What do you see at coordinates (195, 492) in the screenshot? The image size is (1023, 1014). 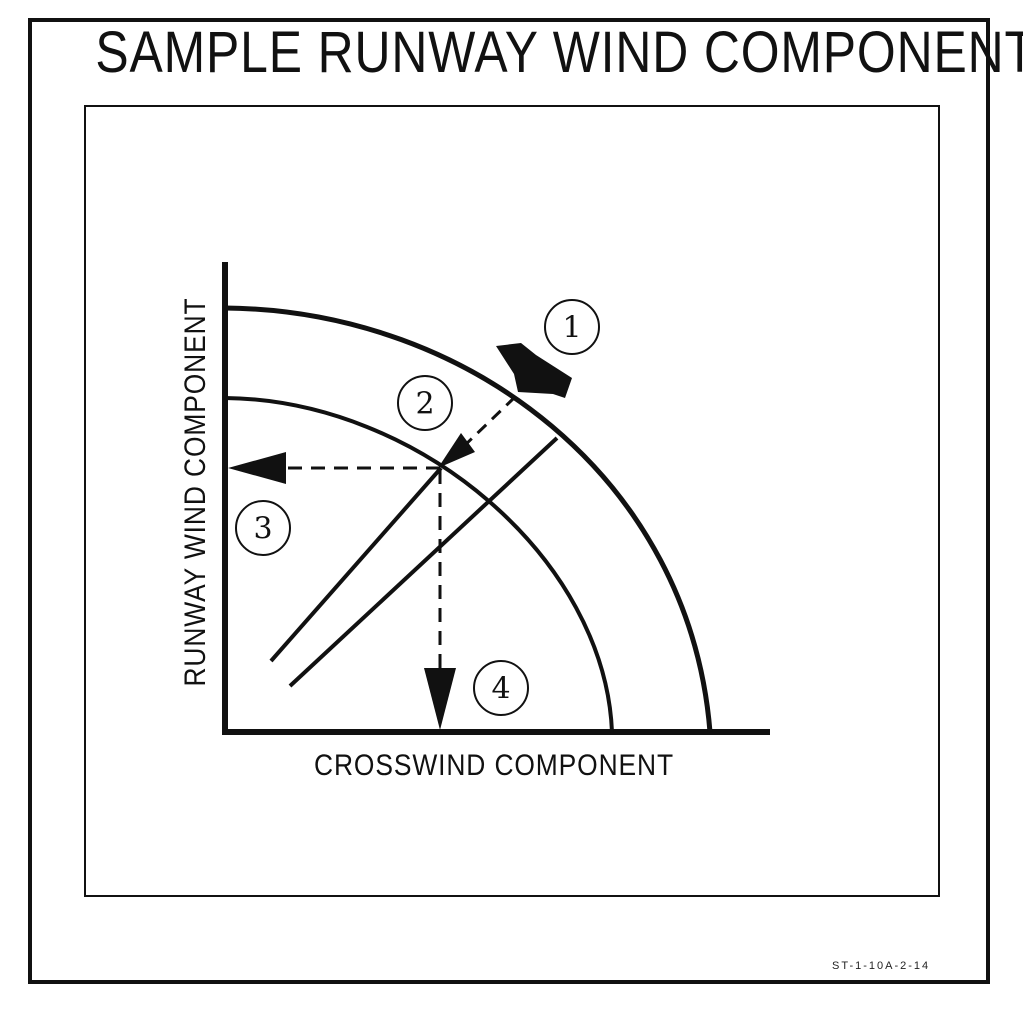 I see `y-axis-label: RUNWAY WIND COMPONENT` at bounding box center [195, 492].